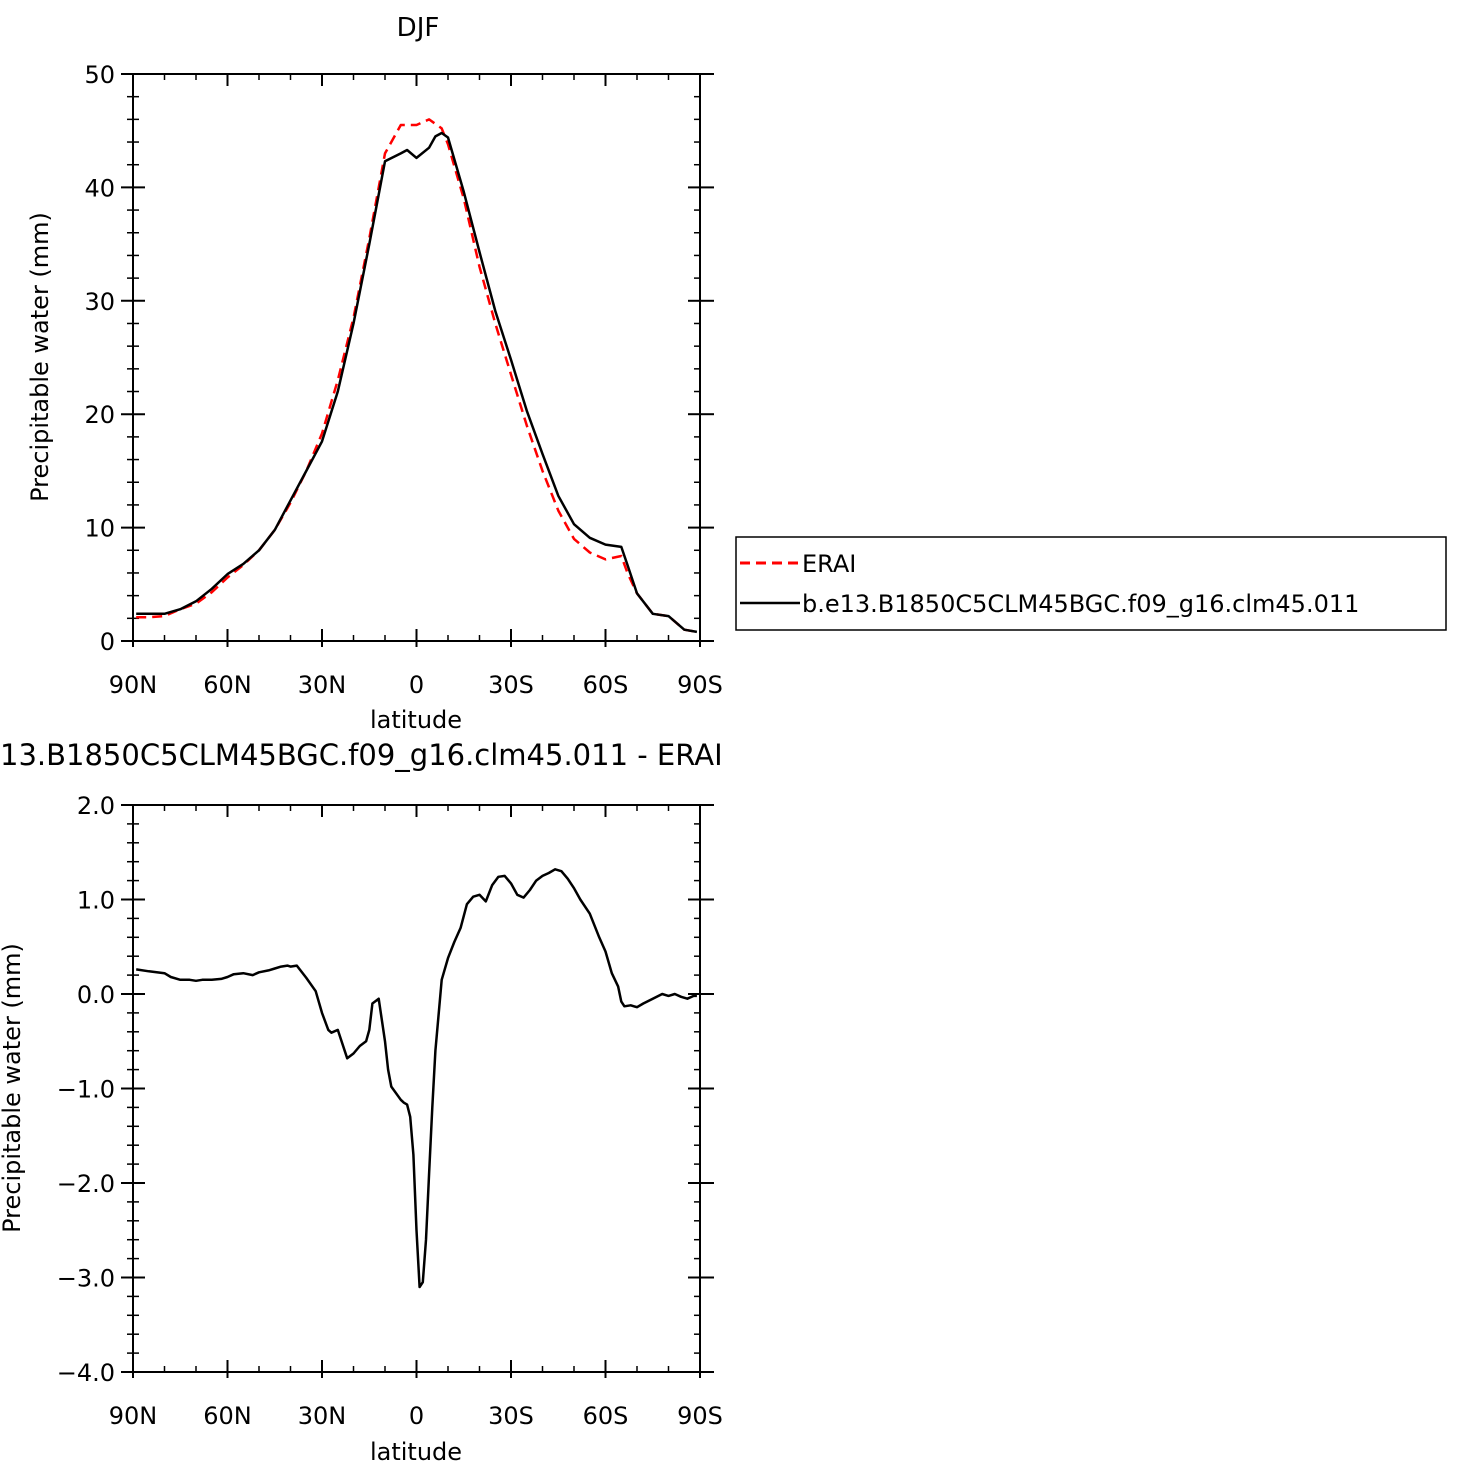  I want to click on legend-label-erai: ERAI, so click(829, 564).